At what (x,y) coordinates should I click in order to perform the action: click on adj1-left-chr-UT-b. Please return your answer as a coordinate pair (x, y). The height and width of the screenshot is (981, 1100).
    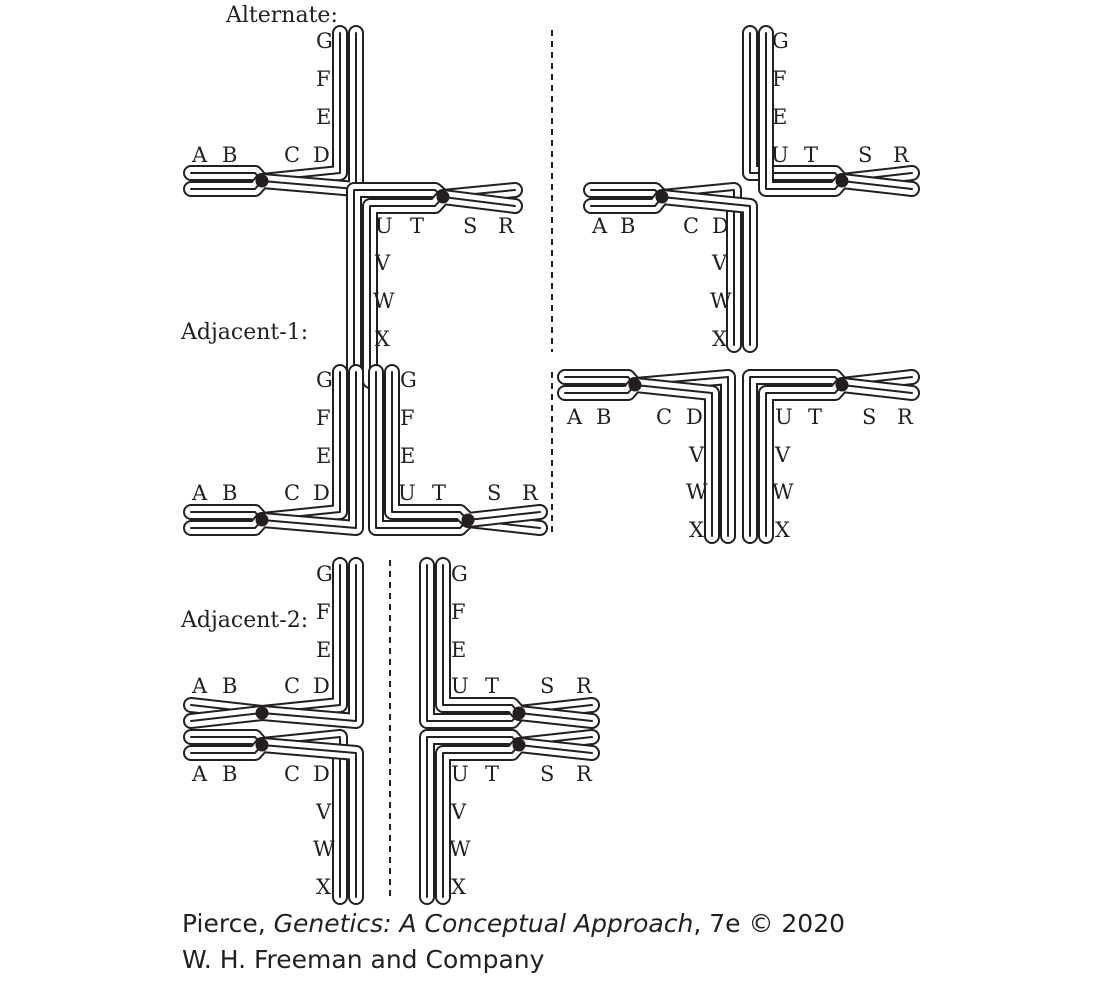
    Looking at the image, I should click on (466, 446).